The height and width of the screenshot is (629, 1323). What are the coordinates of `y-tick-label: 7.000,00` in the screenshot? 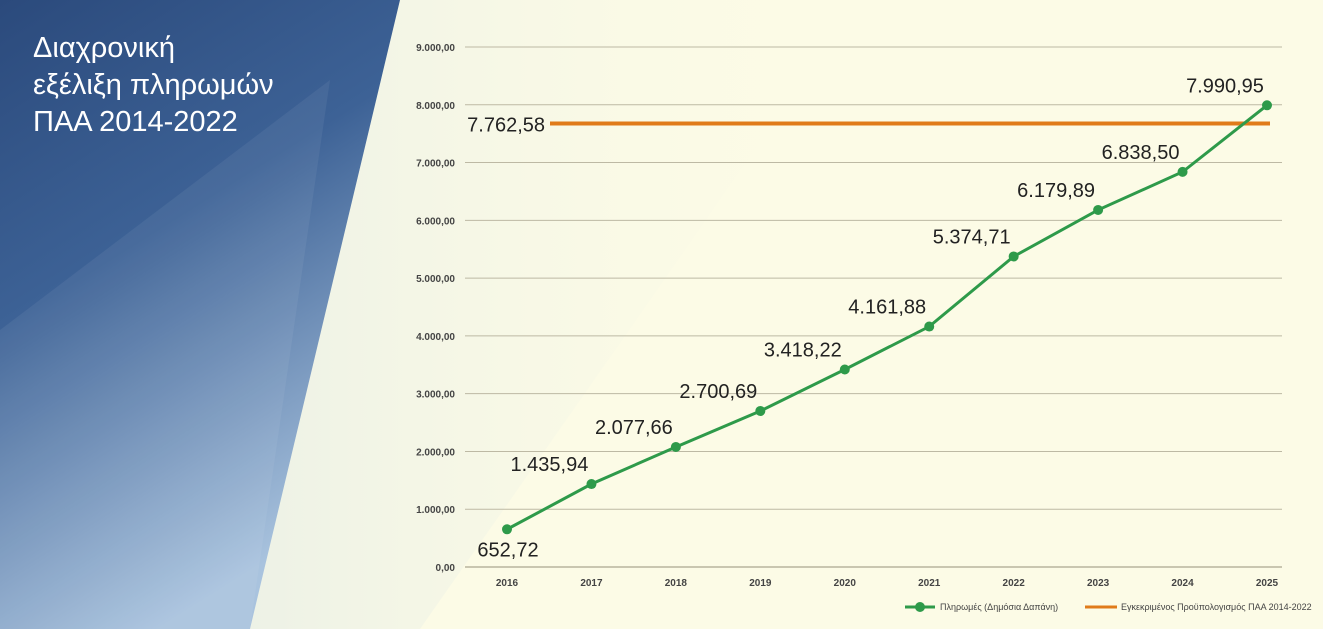 It's located at (435, 164).